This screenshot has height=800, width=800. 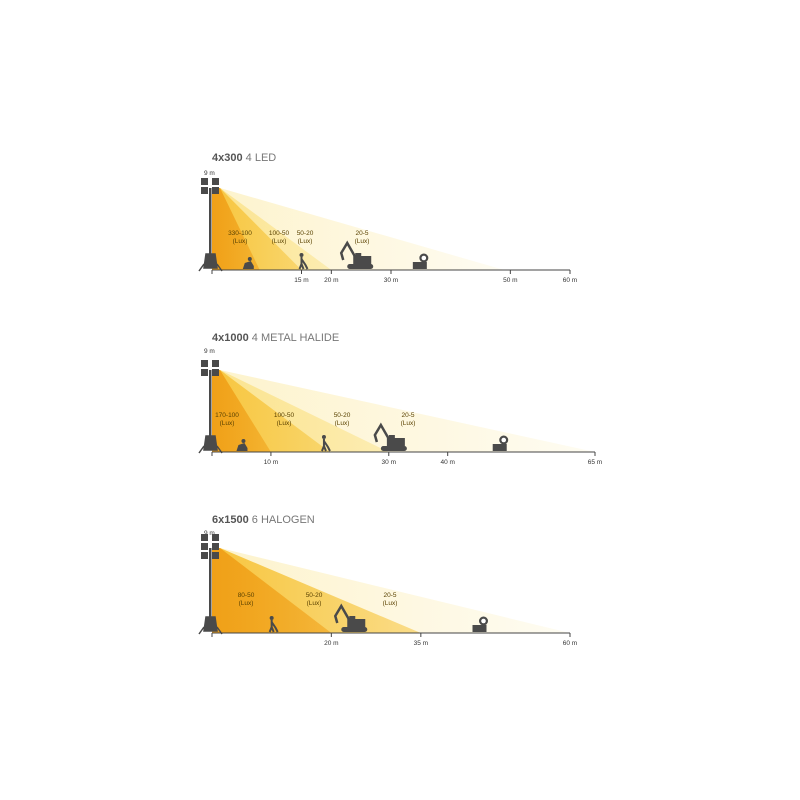 What do you see at coordinates (295, 338) in the screenshot?
I see `title-type: 4 METAL HALIDE` at bounding box center [295, 338].